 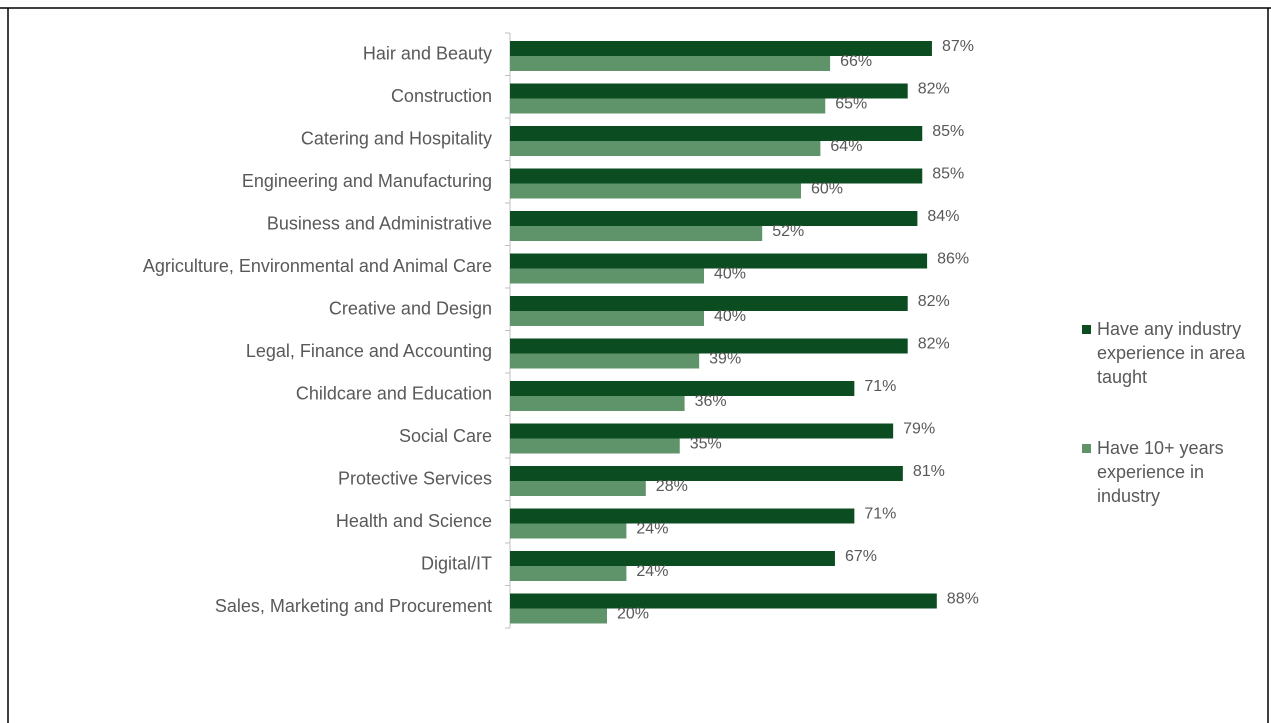 I want to click on legend-label: industry, so click(x=1128, y=496).